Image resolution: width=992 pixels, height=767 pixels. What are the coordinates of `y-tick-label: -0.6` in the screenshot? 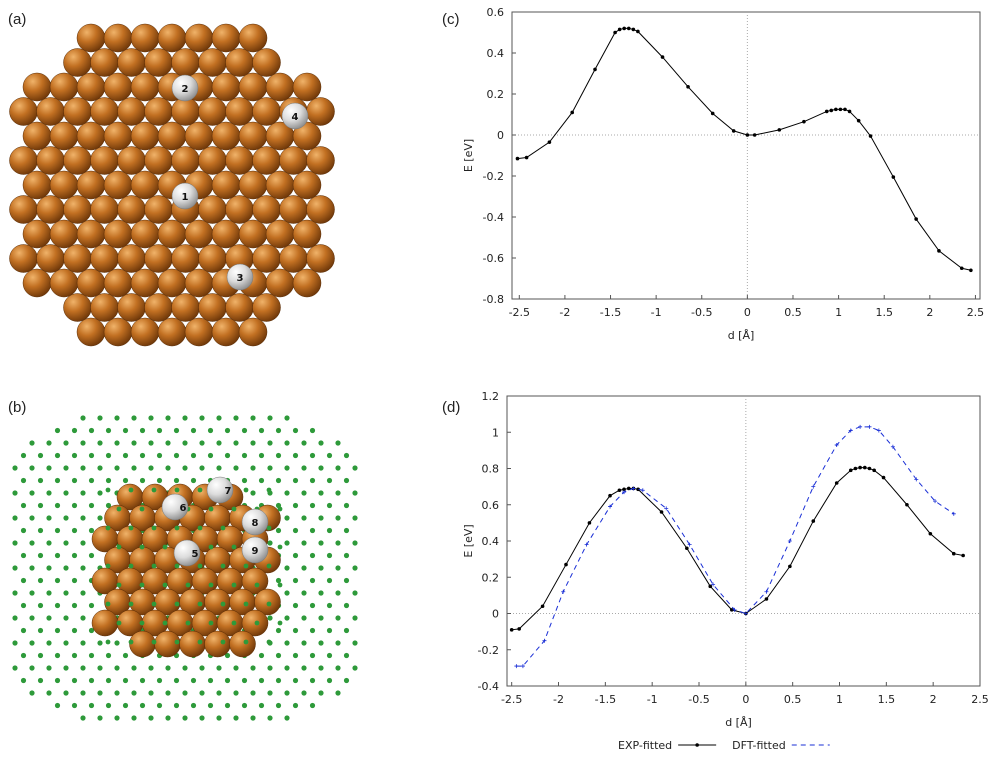 It's located at (493, 258).